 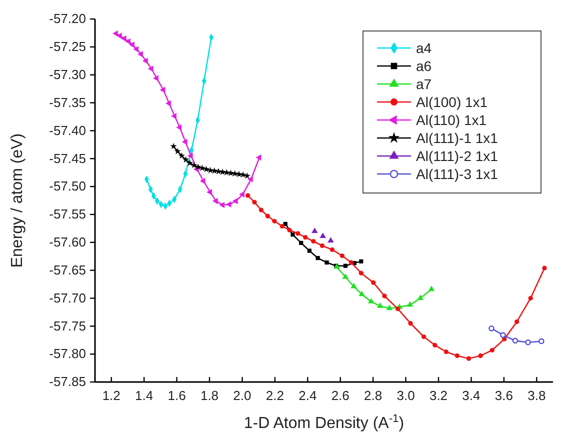 I want to click on legend-label: a4, so click(x=424, y=48).